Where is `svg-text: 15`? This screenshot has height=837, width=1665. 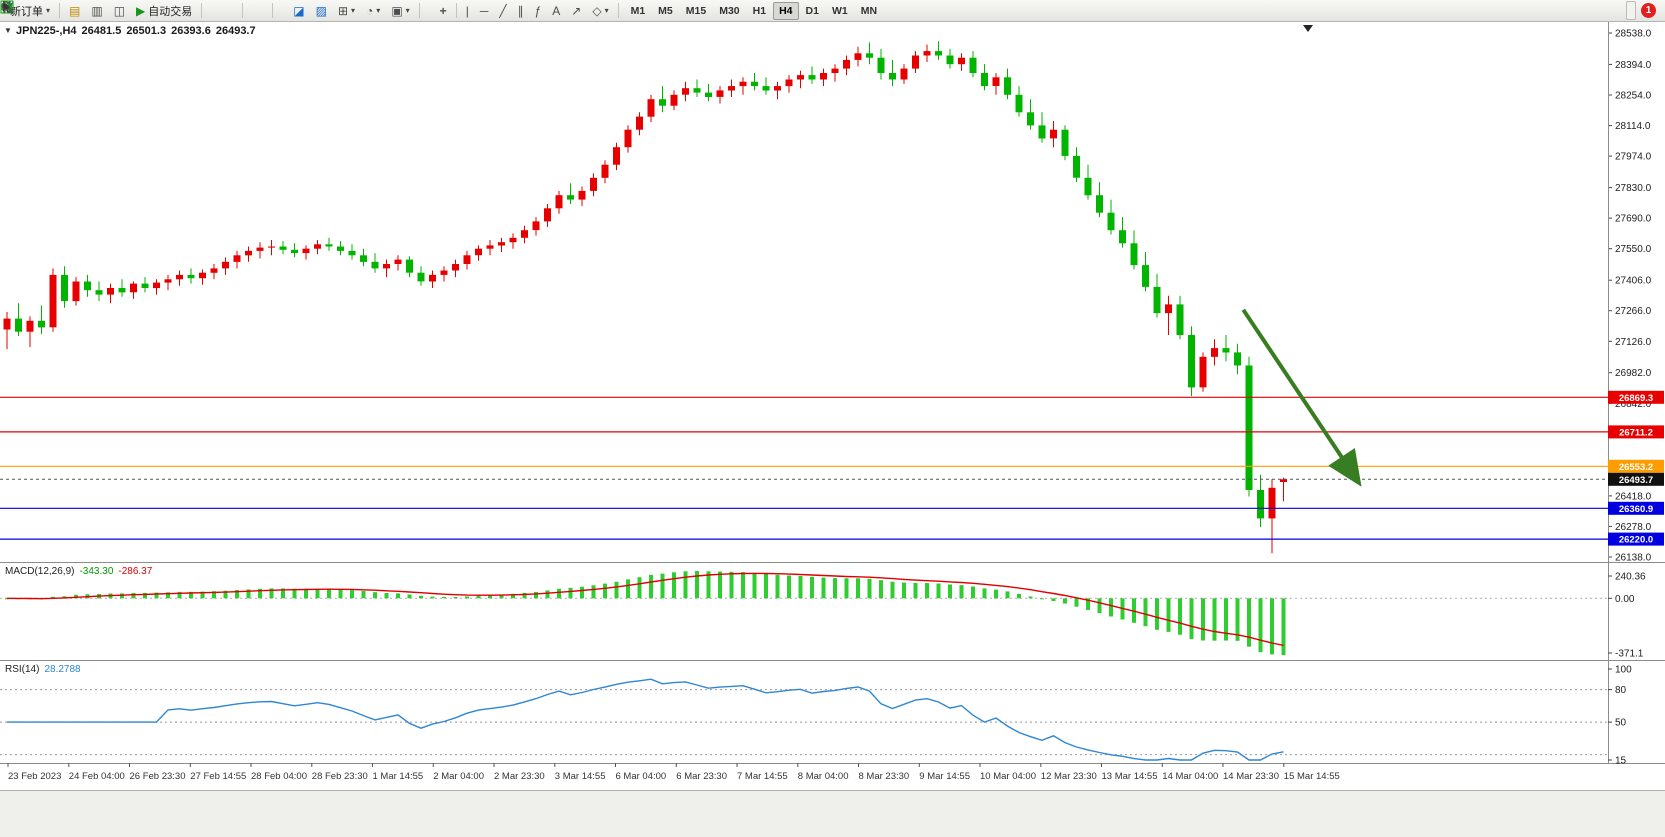
svg-text: 15 is located at coordinates (1621, 761).